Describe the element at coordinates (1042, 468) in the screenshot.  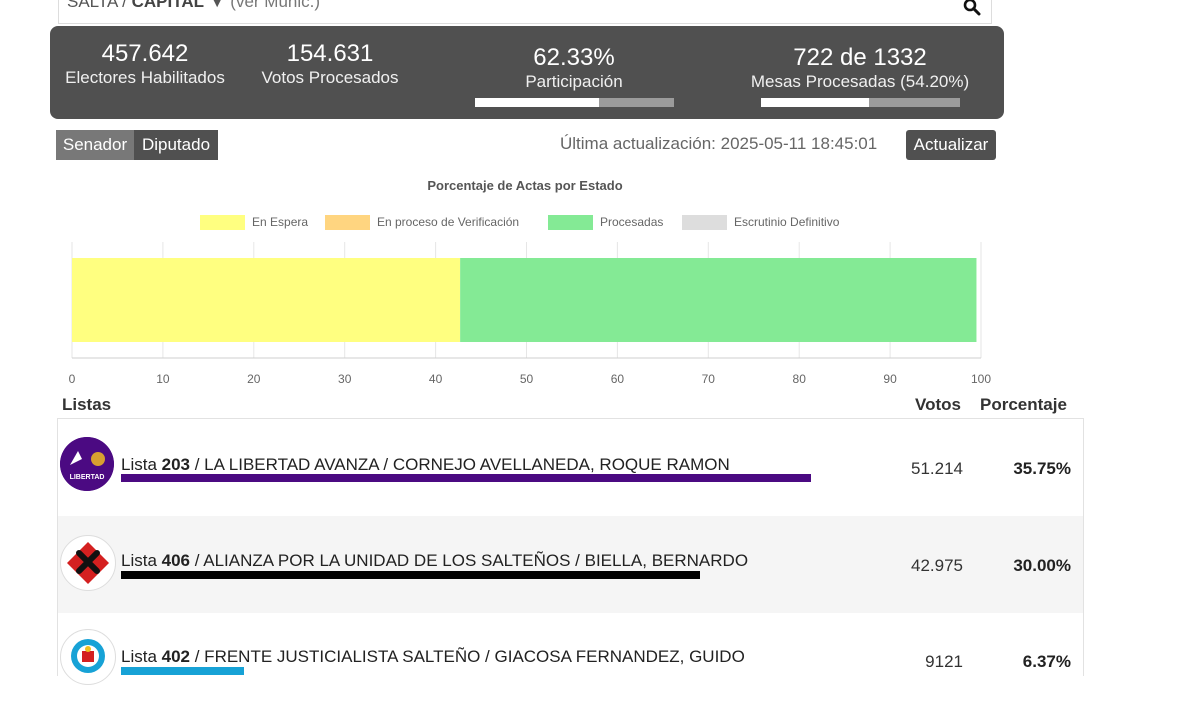
I see `list-percent: 35.75%` at that location.